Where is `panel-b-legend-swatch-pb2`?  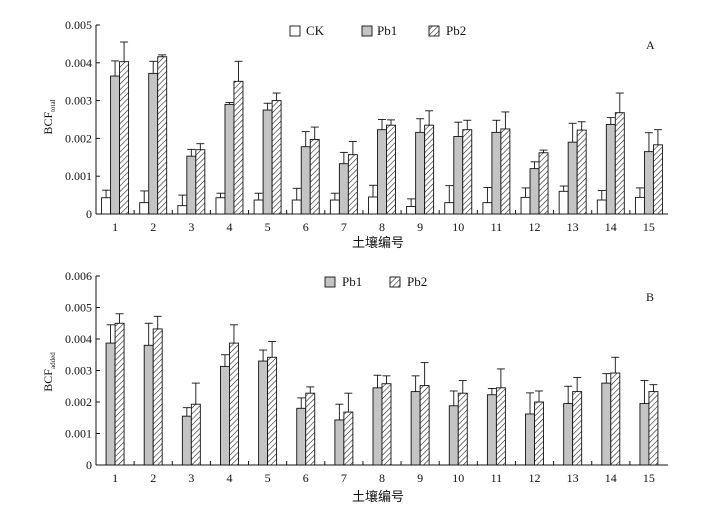 panel-b-legend-swatch-pb2 is located at coordinates (395, 282).